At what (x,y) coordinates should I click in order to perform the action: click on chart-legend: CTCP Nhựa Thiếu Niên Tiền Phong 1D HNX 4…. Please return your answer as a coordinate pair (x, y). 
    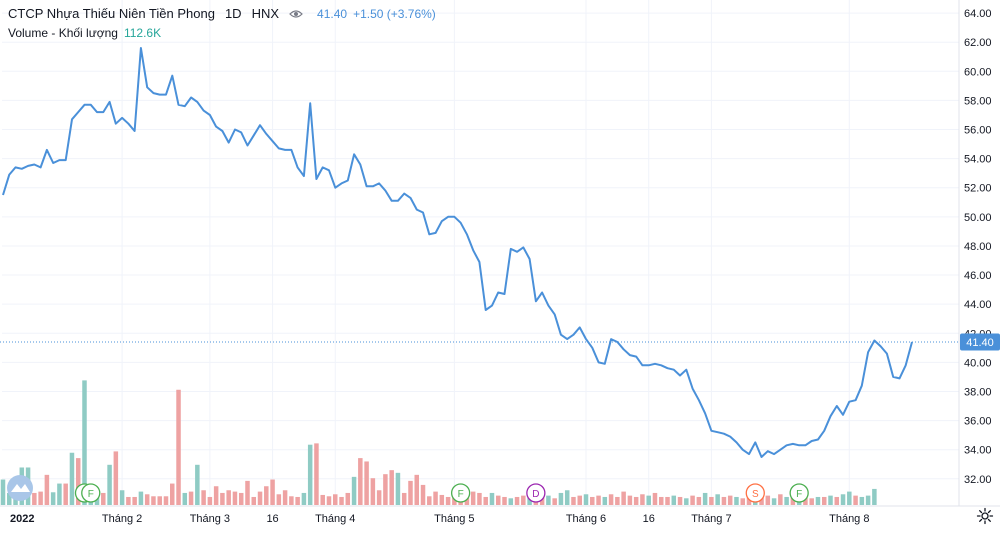
    Looking at the image, I should click on (222, 23).